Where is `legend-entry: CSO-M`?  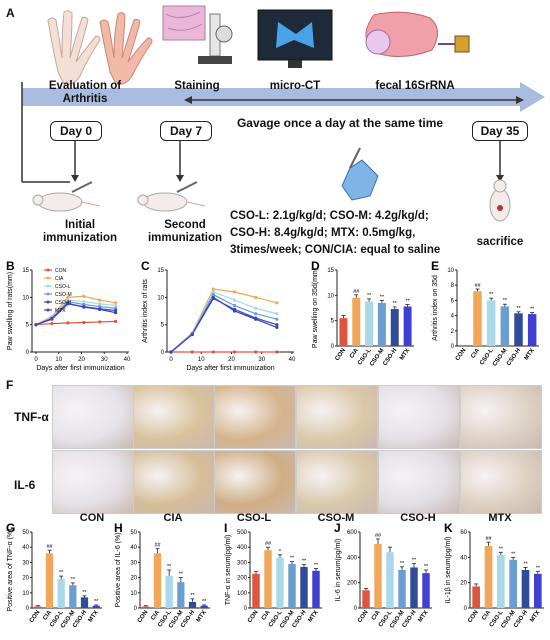
legend-entry: CSO-M is located at coordinates (63, 295).